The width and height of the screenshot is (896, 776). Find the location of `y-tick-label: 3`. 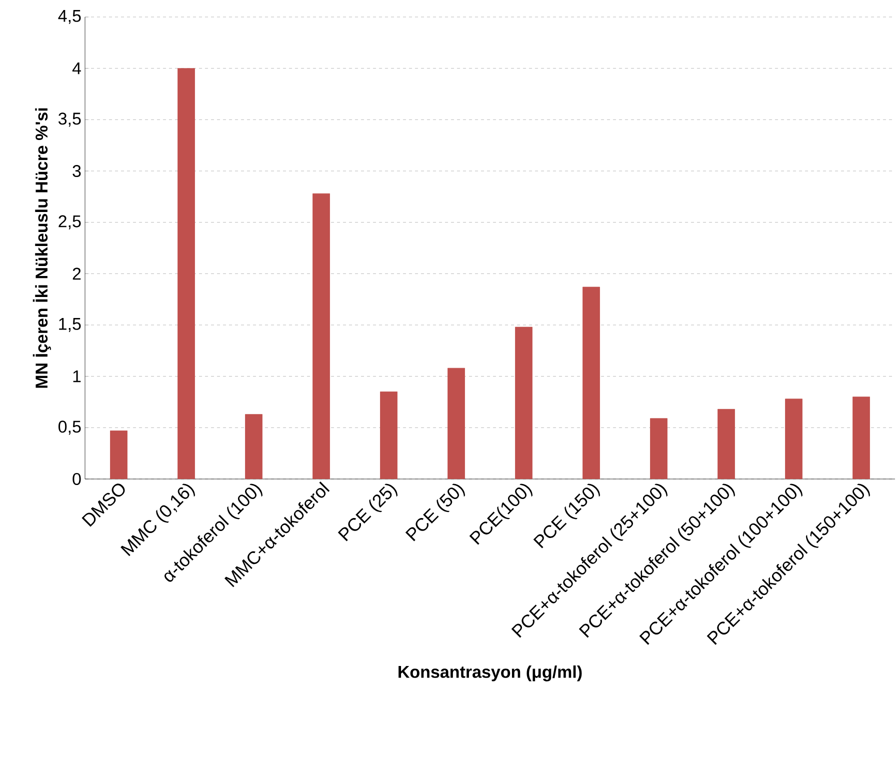

y-tick-label: 3 is located at coordinates (76, 171).